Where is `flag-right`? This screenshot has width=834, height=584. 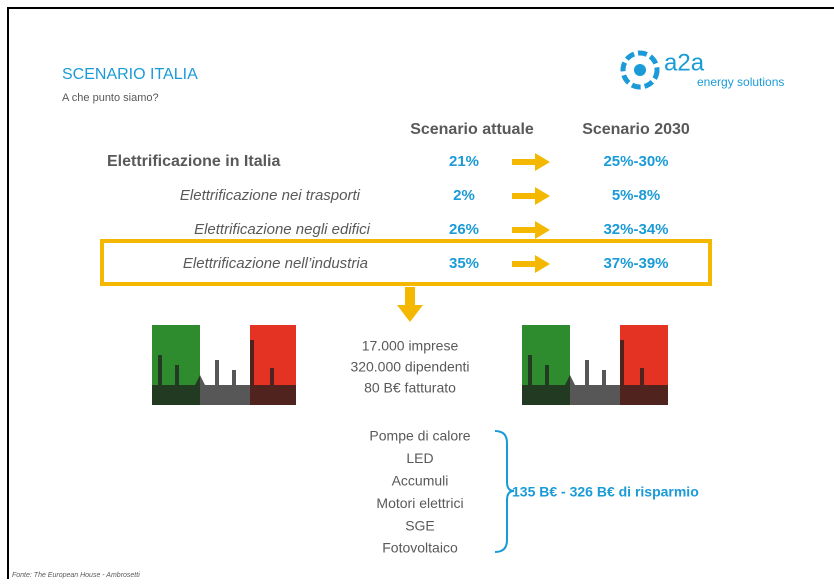
flag-right is located at coordinates (595, 365).